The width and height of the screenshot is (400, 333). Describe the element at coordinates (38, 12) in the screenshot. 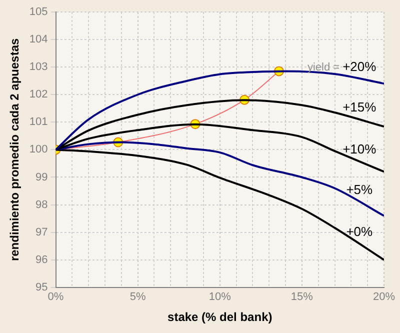

I see `y-tick-label: 105` at that location.